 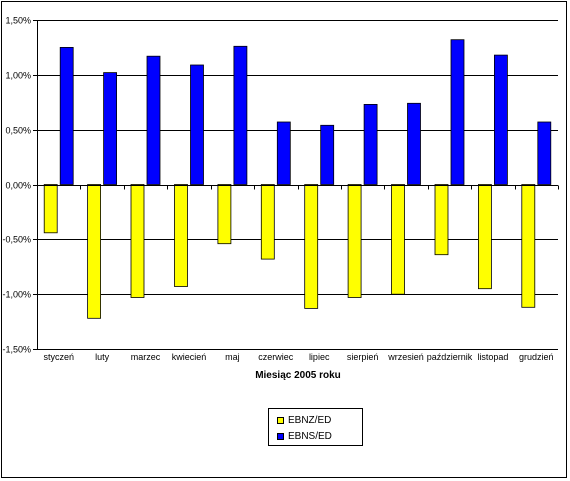 What do you see at coordinates (298, 375) in the screenshot?
I see `x-axis-title: Miesiąc 2005 roku` at bounding box center [298, 375].